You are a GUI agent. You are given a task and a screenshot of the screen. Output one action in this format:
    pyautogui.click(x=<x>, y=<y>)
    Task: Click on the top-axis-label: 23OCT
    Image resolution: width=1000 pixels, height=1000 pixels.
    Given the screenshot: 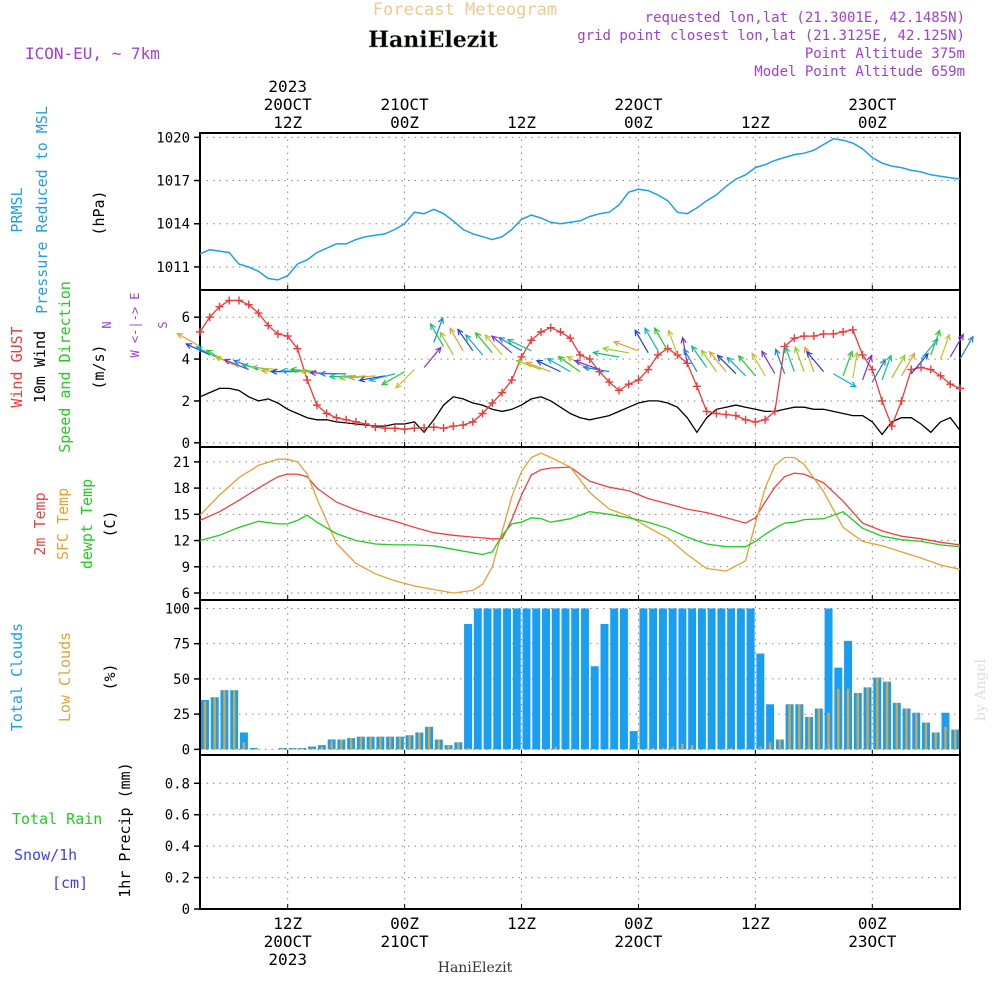 What is the action you would take?
    pyautogui.click(x=872, y=104)
    